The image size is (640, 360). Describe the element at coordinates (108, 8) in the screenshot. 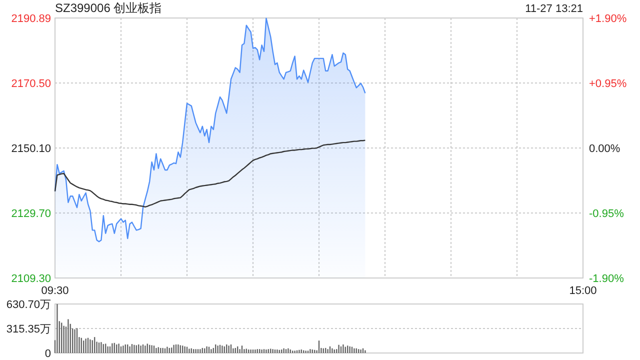

I see `chart-title: SZ399006 创业板指` at that location.